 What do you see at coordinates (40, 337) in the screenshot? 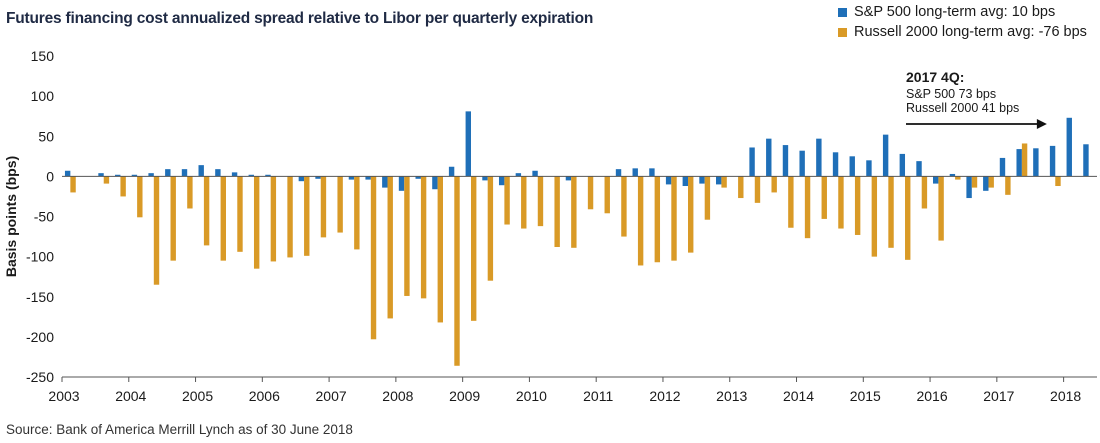
I see `y-tick-label: -200` at bounding box center [40, 337].